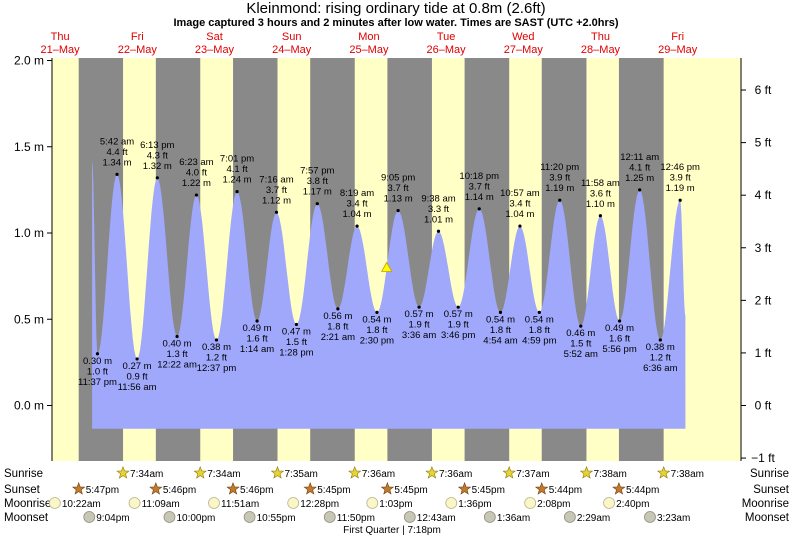 The width and height of the screenshot is (793, 538). What do you see at coordinates (763, 90) in the screenshot?
I see `y-tick-label-ft: 6 ft` at bounding box center [763, 90].